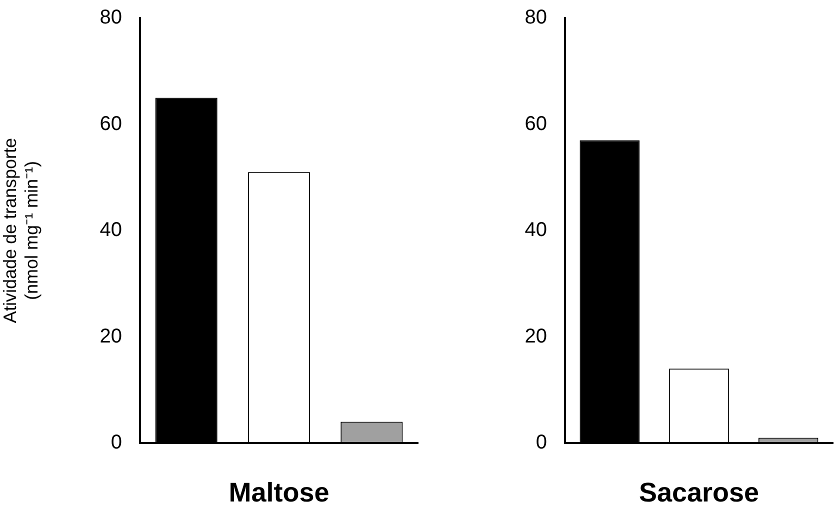  What do you see at coordinates (21, 231) in the screenshot?
I see `y-axis-title: Atividade de transporte (nmol mg⁻¹ min⁻¹)` at bounding box center [21, 231].